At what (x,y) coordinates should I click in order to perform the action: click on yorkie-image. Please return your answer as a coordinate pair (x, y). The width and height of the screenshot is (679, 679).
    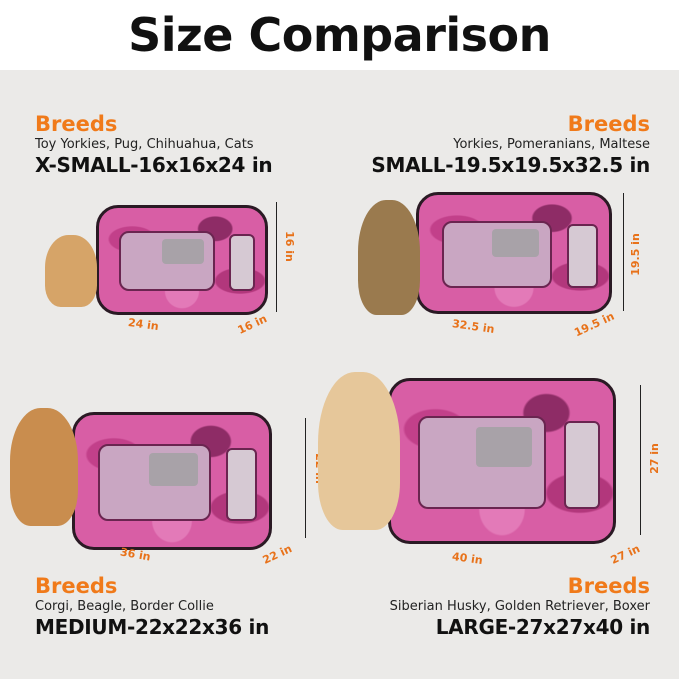
    Looking at the image, I should click on (389, 257).